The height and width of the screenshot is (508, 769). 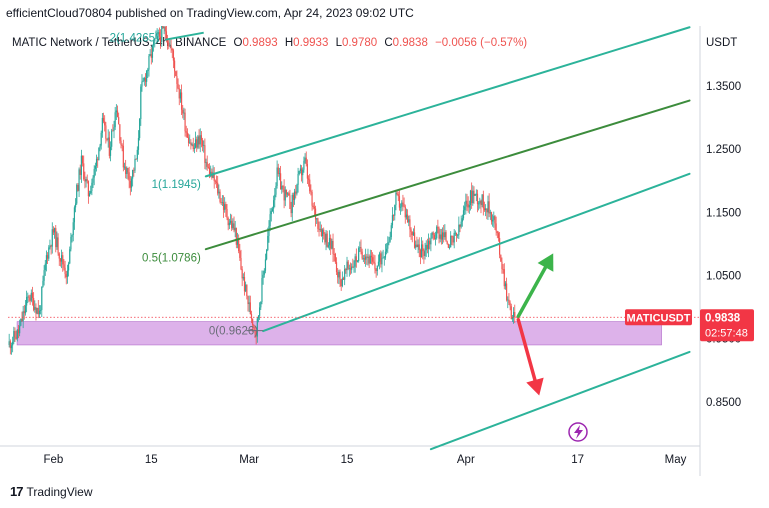 I want to click on arrow-down-icon, so click(x=530, y=356).